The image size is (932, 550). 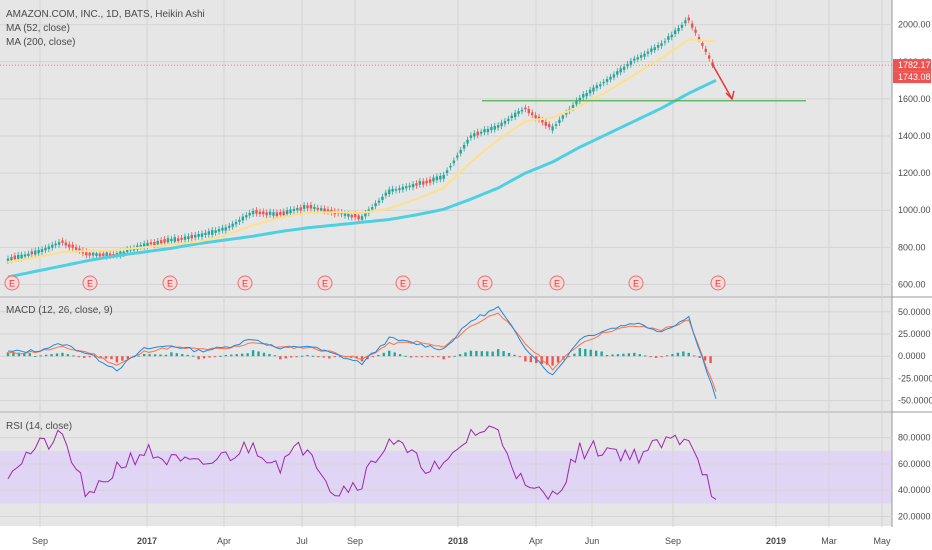 I want to click on x-tick-label: 2019, so click(x=776, y=541).